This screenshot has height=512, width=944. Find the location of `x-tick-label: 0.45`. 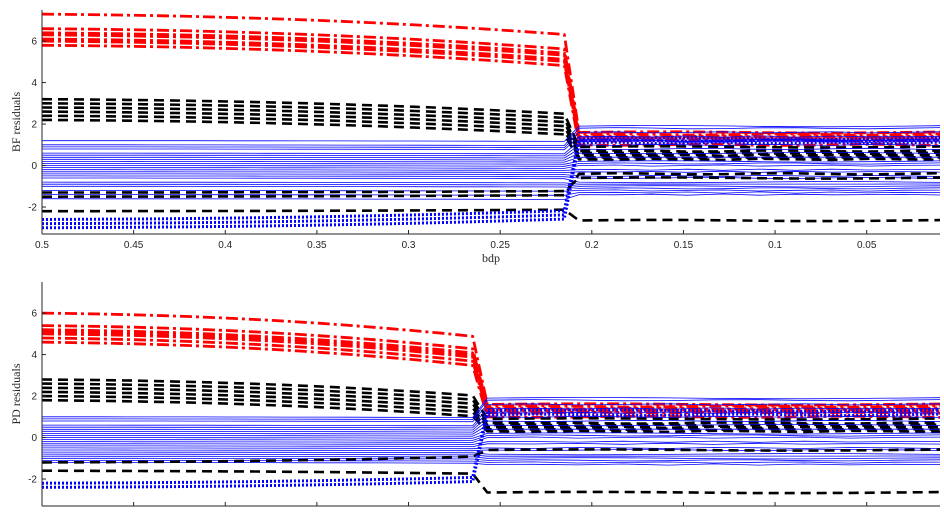

x-tick-label: 0.45 is located at coordinates (134, 245).